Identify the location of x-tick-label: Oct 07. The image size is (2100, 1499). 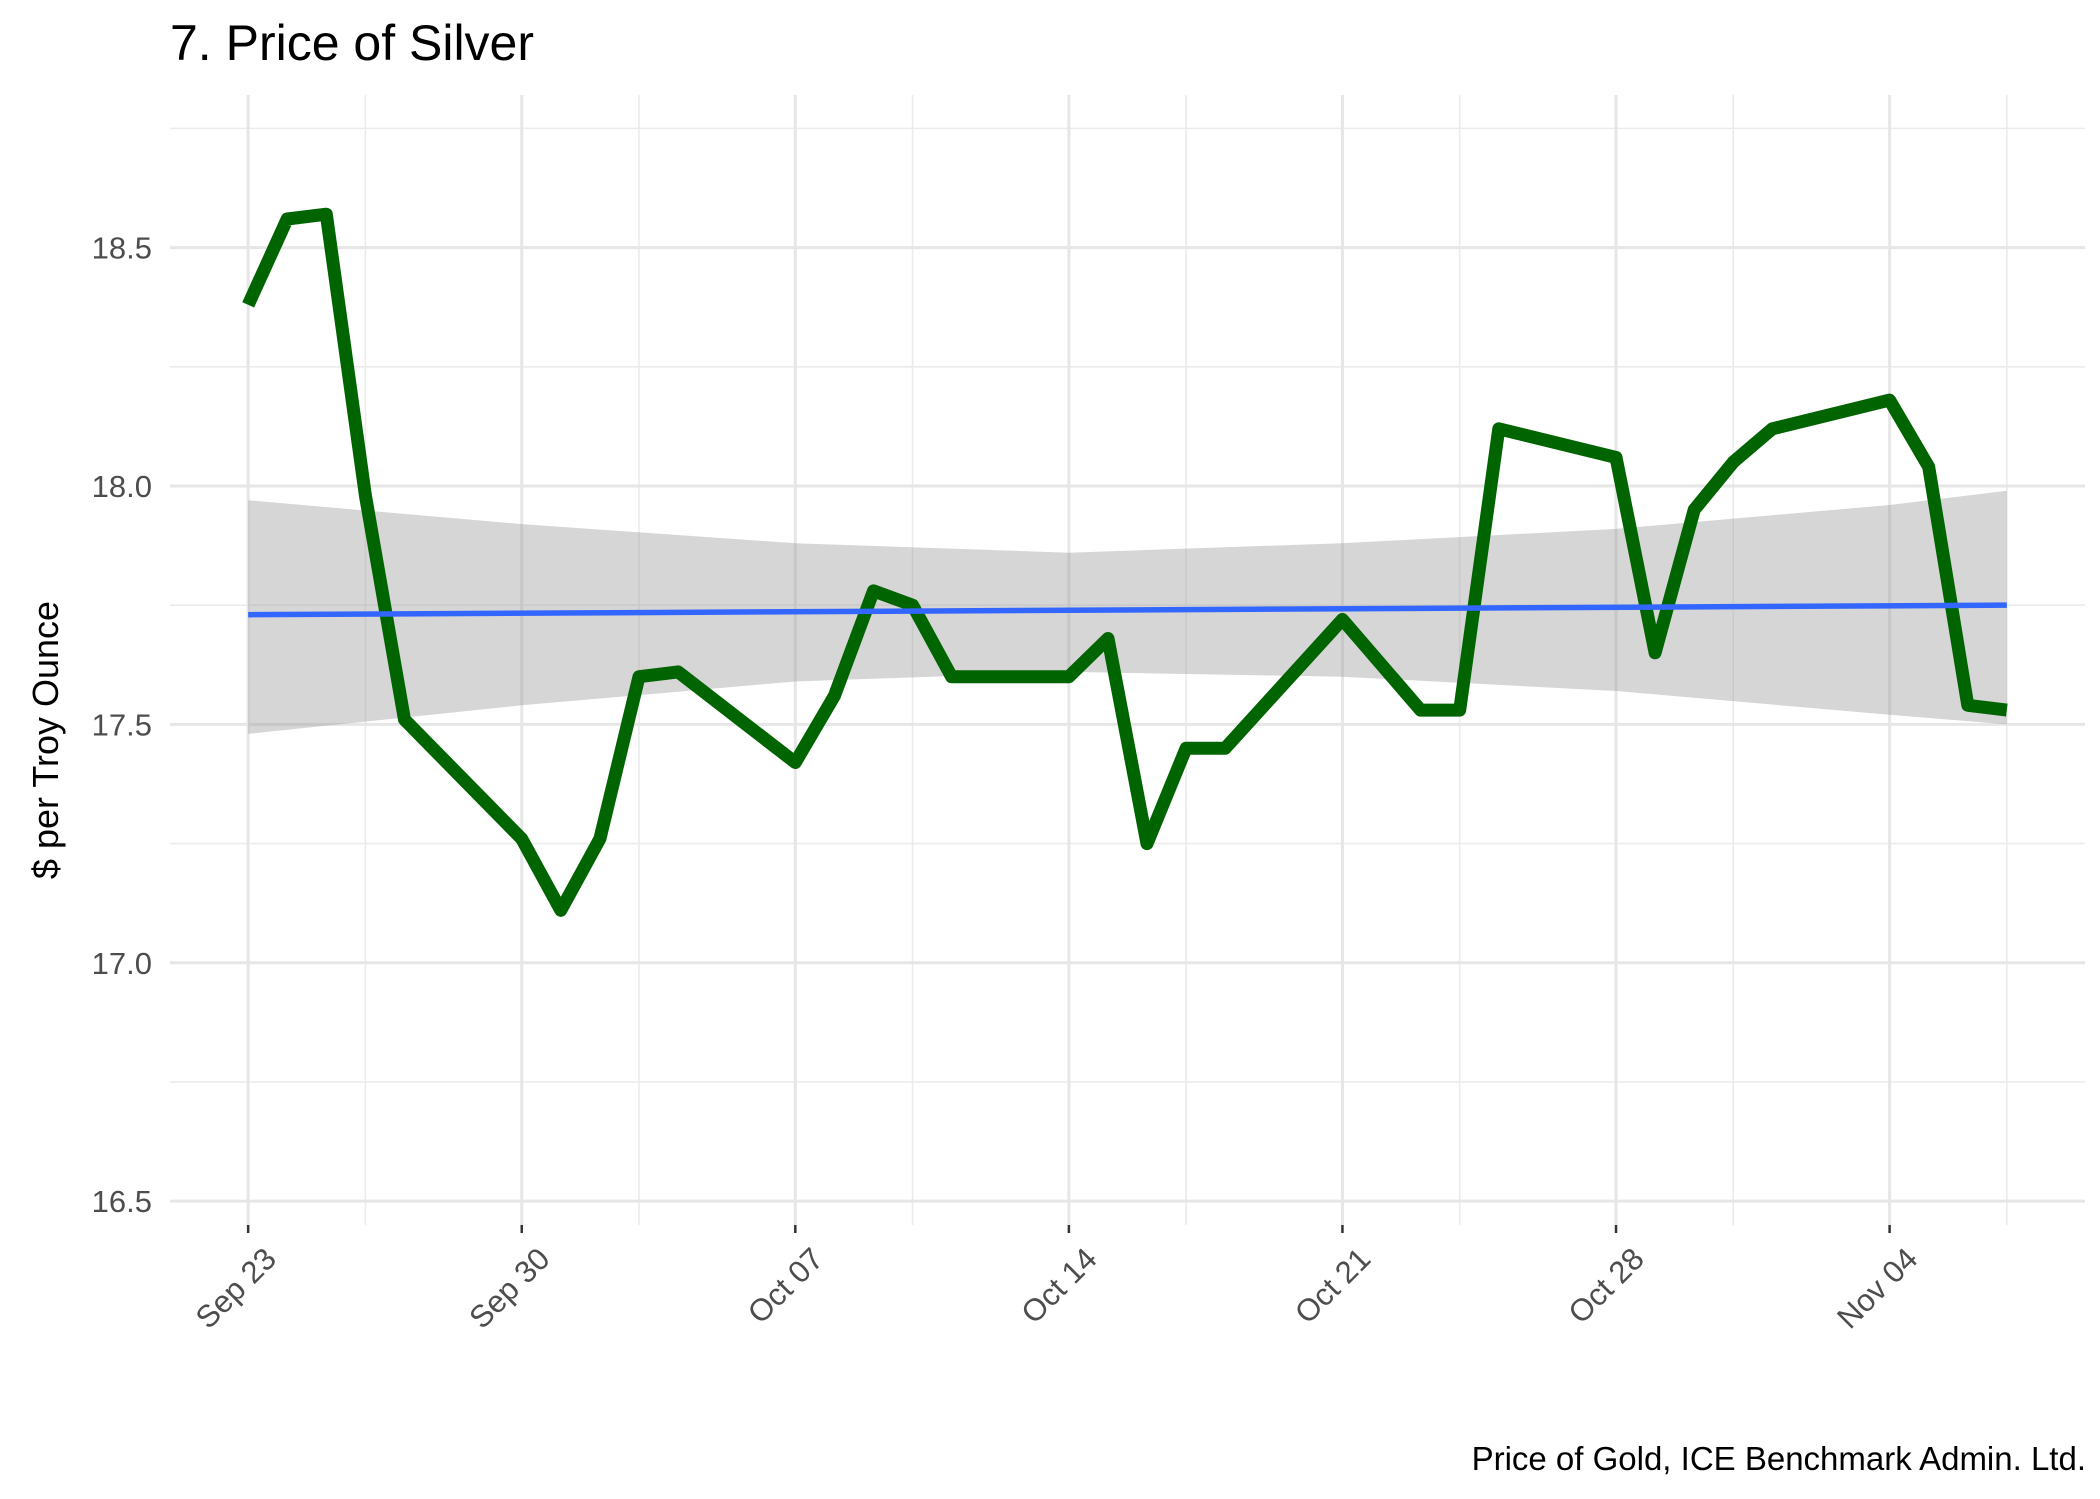
(785, 1285).